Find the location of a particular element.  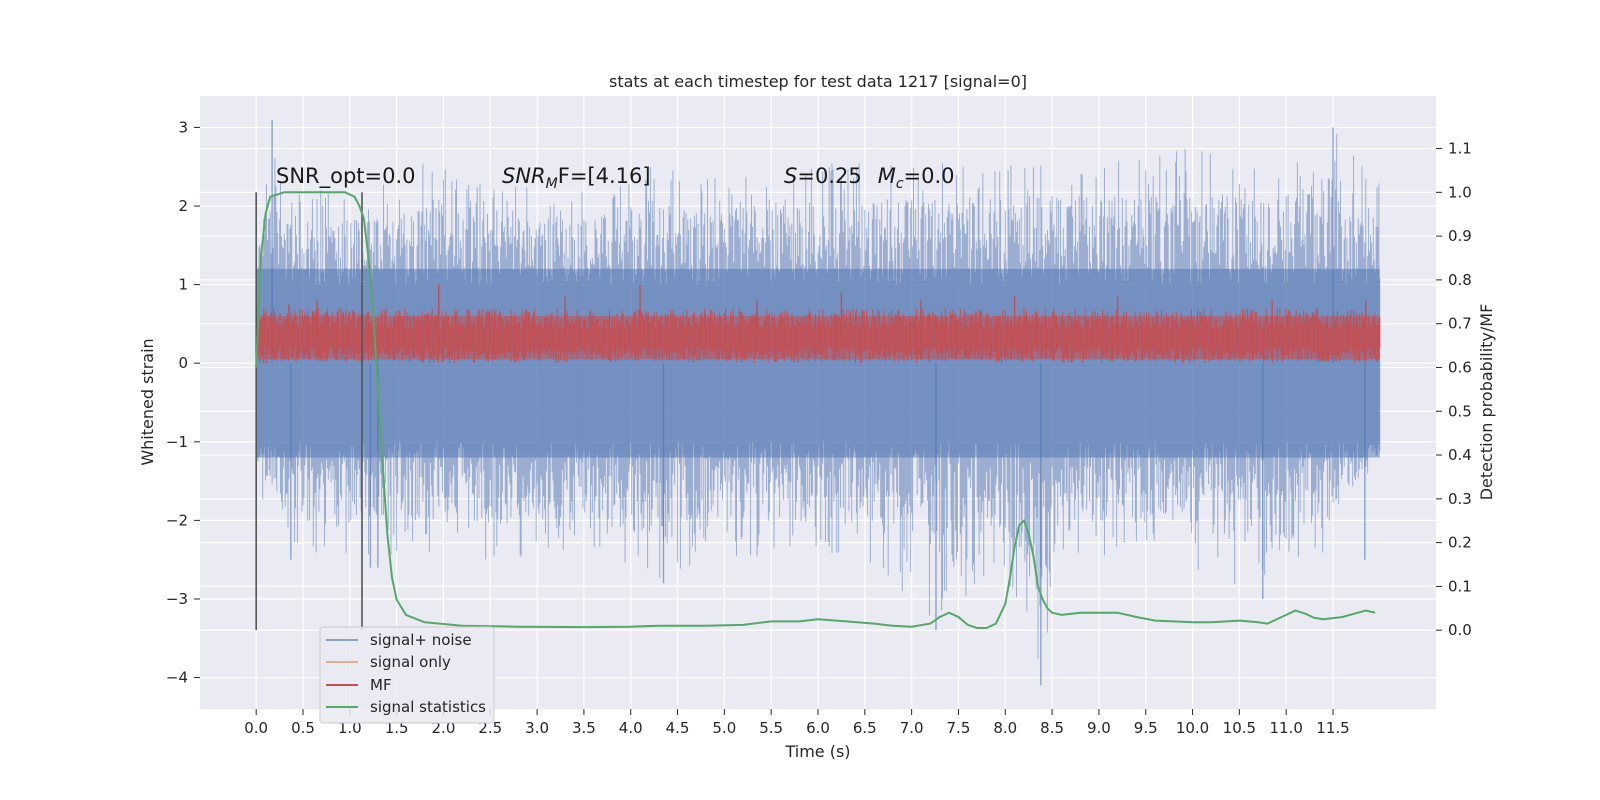

x-tick-label: 8.5 is located at coordinates (1052, 728).